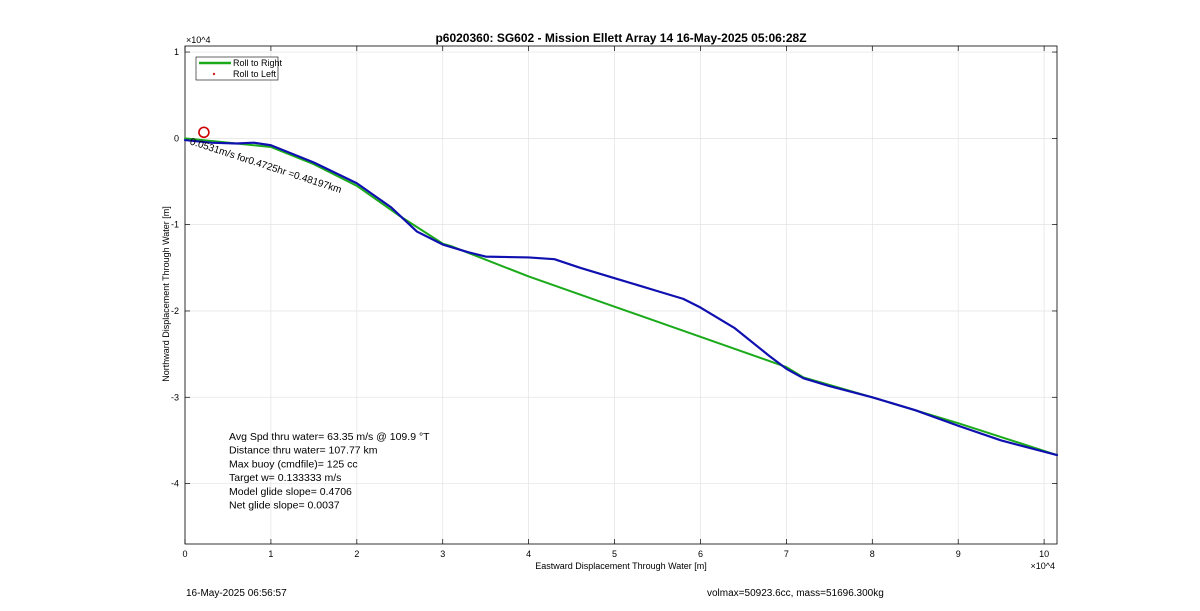 This screenshot has width=1200, height=611. Describe the element at coordinates (176, 138) in the screenshot. I see `y-tick-label: 0` at that location.